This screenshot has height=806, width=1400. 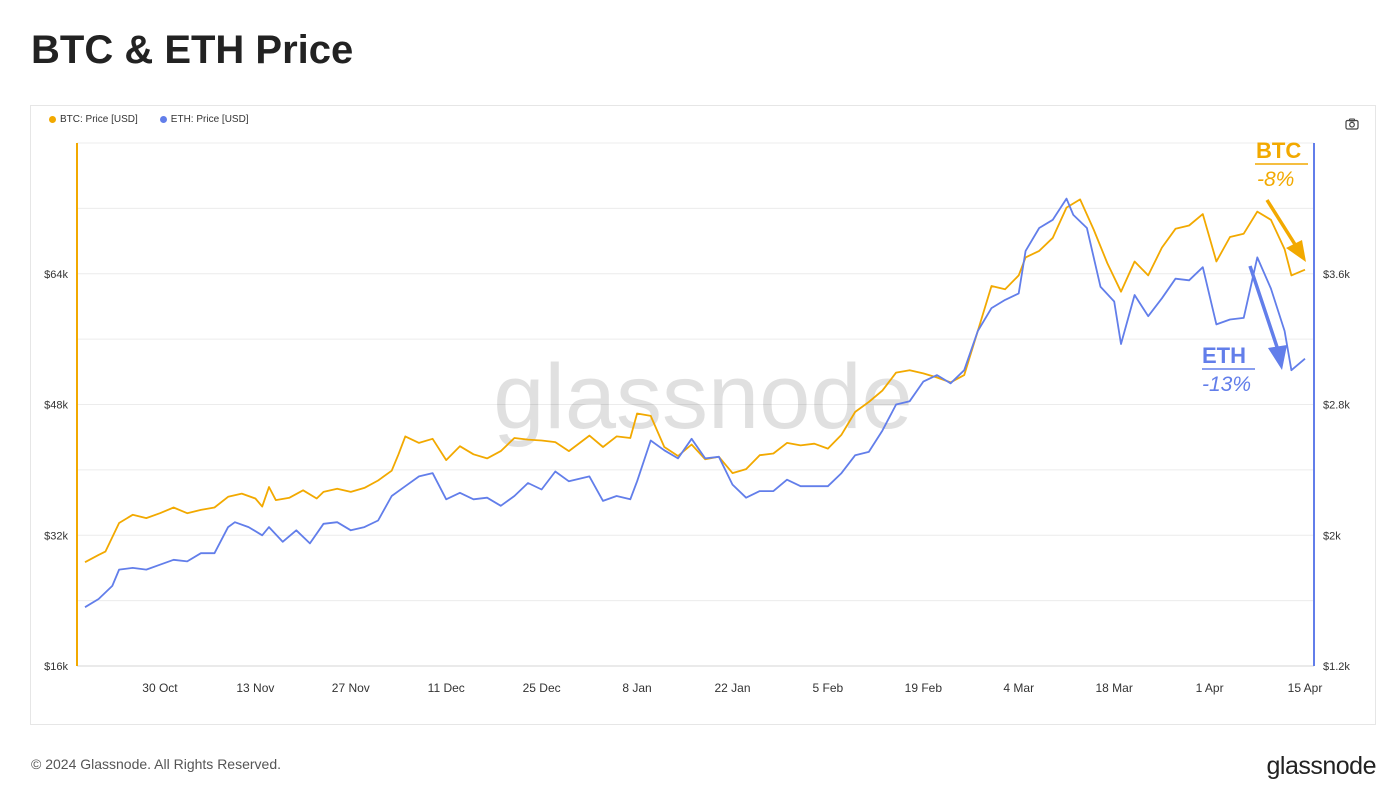 What do you see at coordinates (1336, 275) in the screenshot?
I see `y-right-tick-label: $3.6k` at bounding box center [1336, 275].